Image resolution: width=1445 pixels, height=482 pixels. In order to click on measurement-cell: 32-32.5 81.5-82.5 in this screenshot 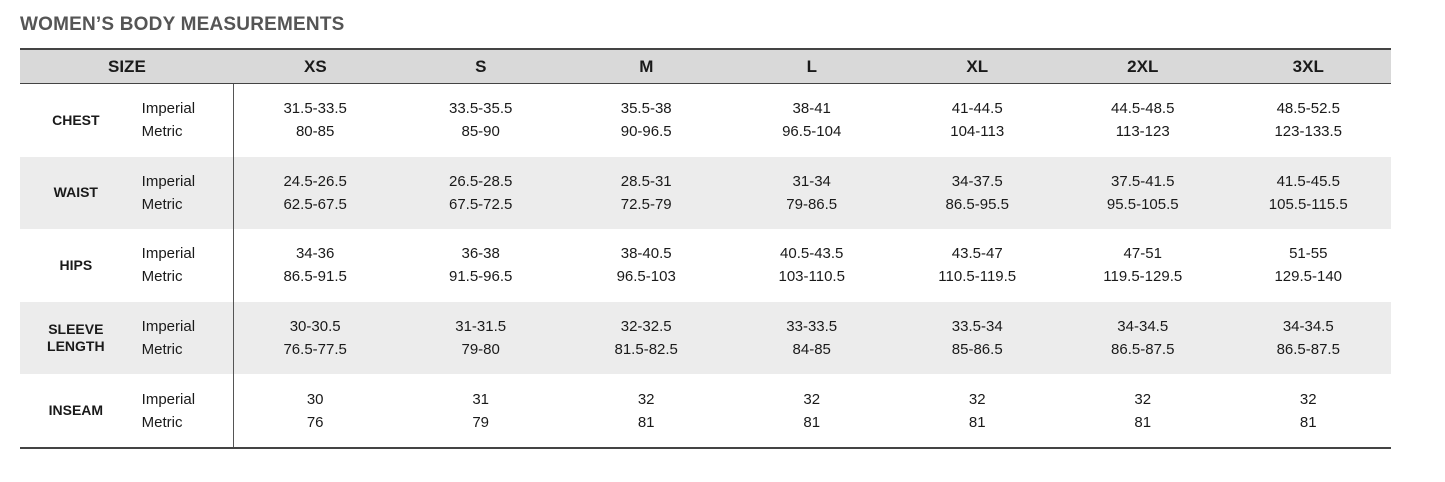, I will do `click(646, 338)`.